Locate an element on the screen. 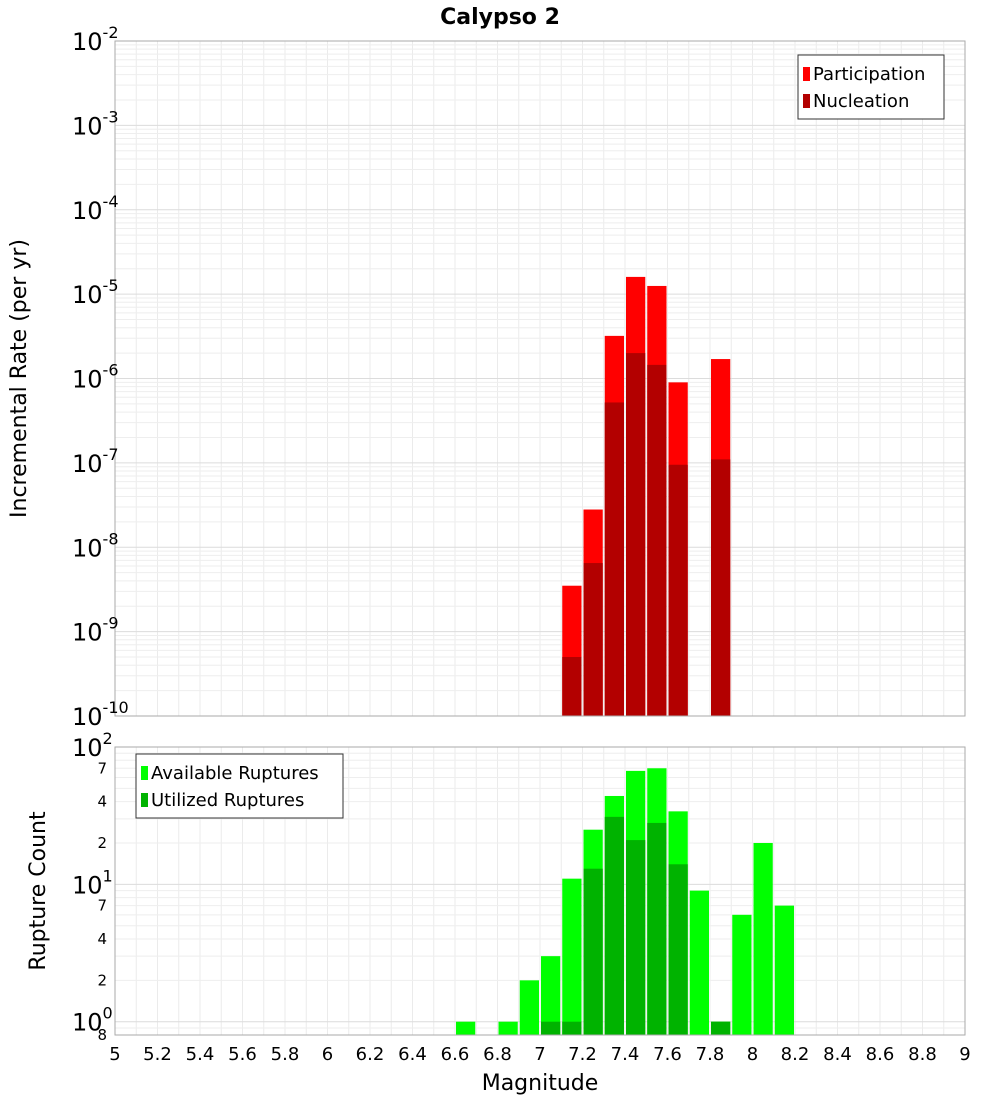 The height and width of the screenshot is (1100, 1000). y-tick-label: 10⁻⁴ is located at coordinates (95, 208).